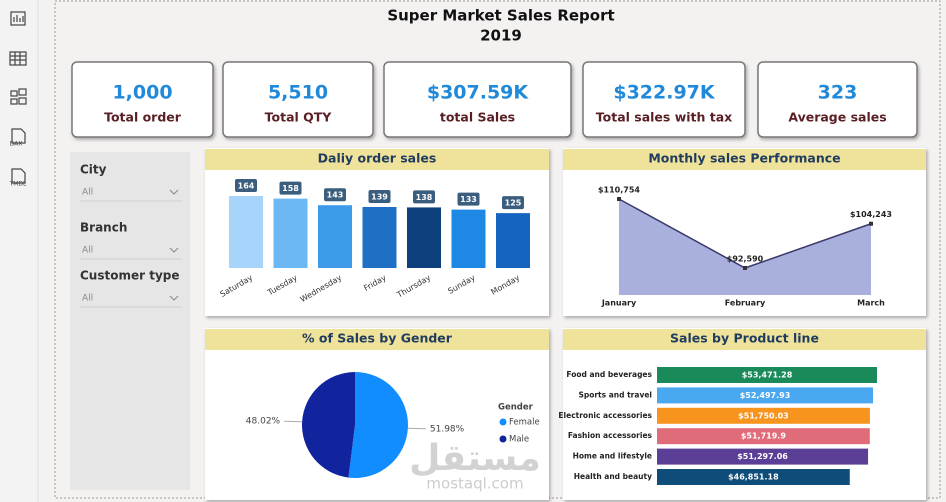 Image resolution: width=946 pixels, height=502 pixels. I want to click on report-icon, so click(18, 18).